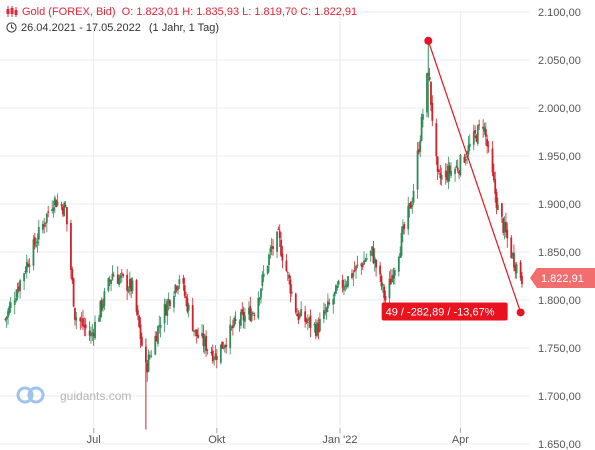 This screenshot has height=450, width=595. What do you see at coordinates (460, 440) in the screenshot?
I see `x-tick-label: Apr` at bounding box center [460, 440].